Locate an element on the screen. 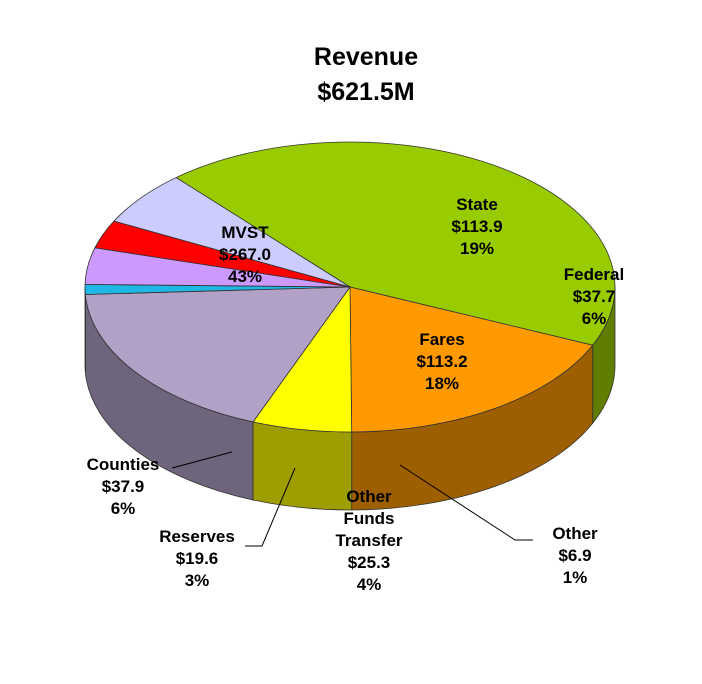 This screenshot has width=702, height=684. slice-label-5: Other Funds Transfer $25.3 4% is located at coordinates (368, 540).